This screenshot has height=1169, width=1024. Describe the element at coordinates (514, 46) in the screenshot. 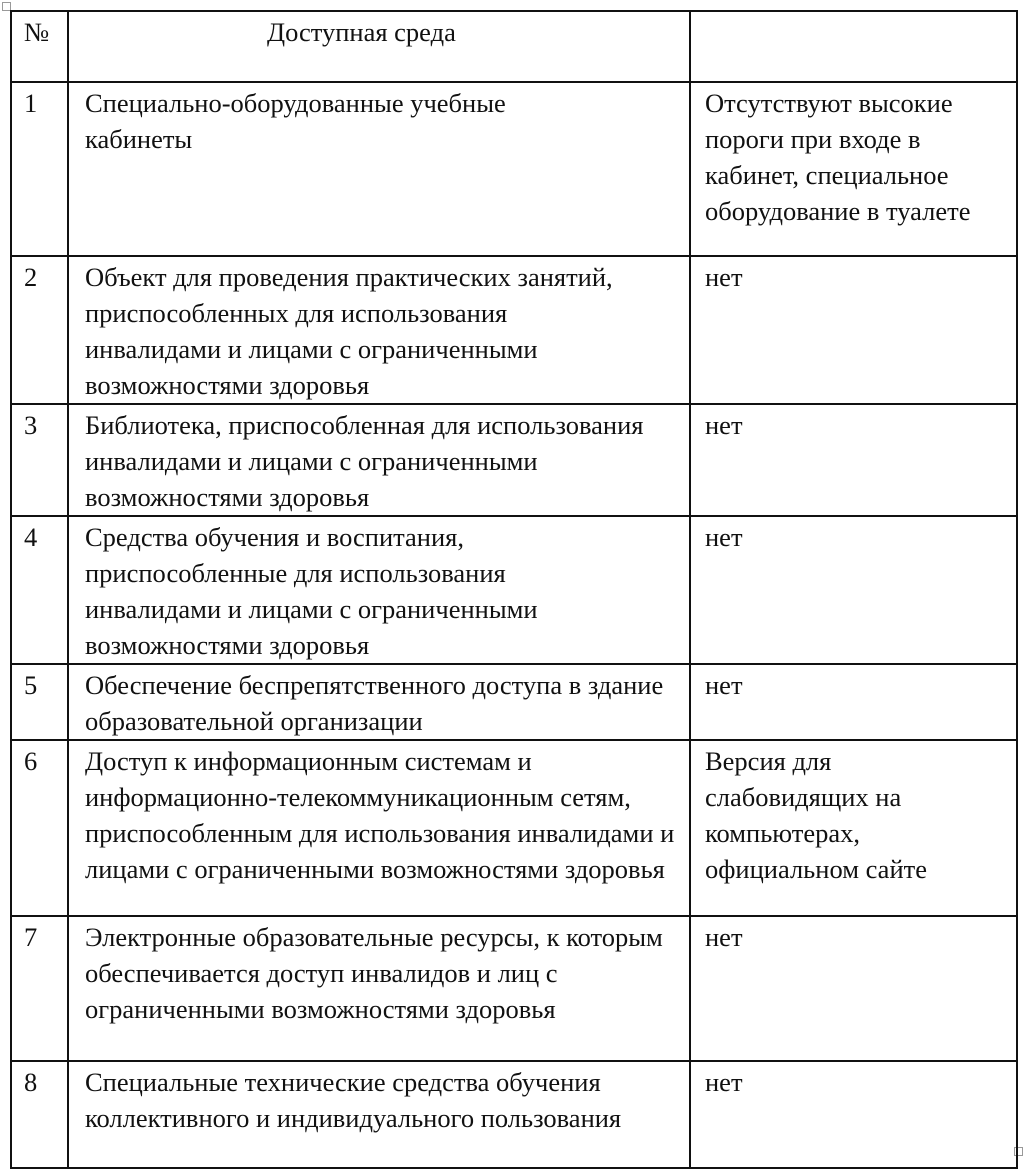

I see `table-header-row: № Доступная среда` at that location.